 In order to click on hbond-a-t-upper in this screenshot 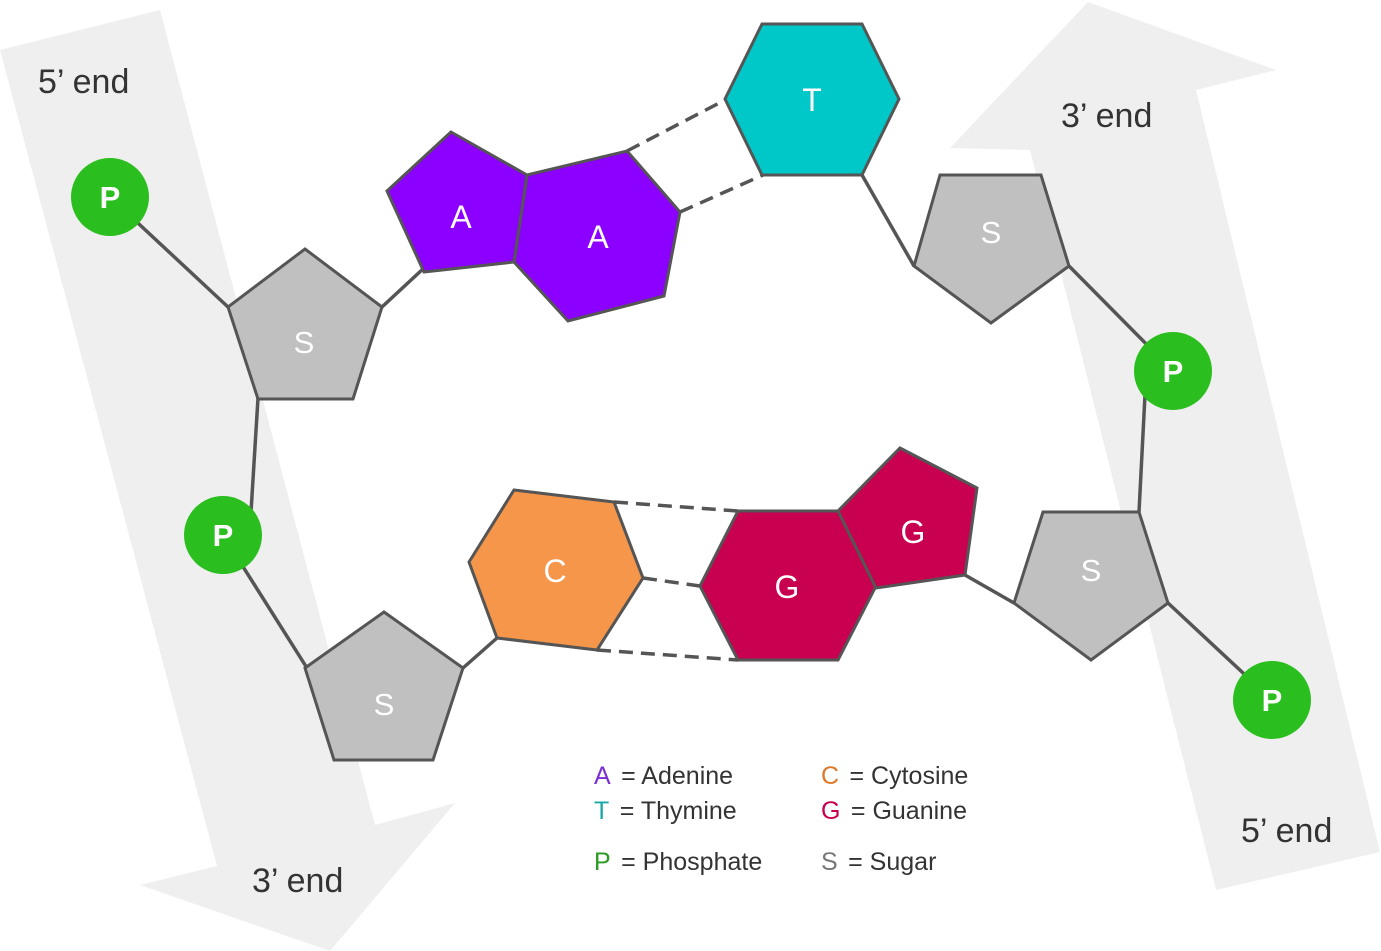, I will do `click(676, 125)`.